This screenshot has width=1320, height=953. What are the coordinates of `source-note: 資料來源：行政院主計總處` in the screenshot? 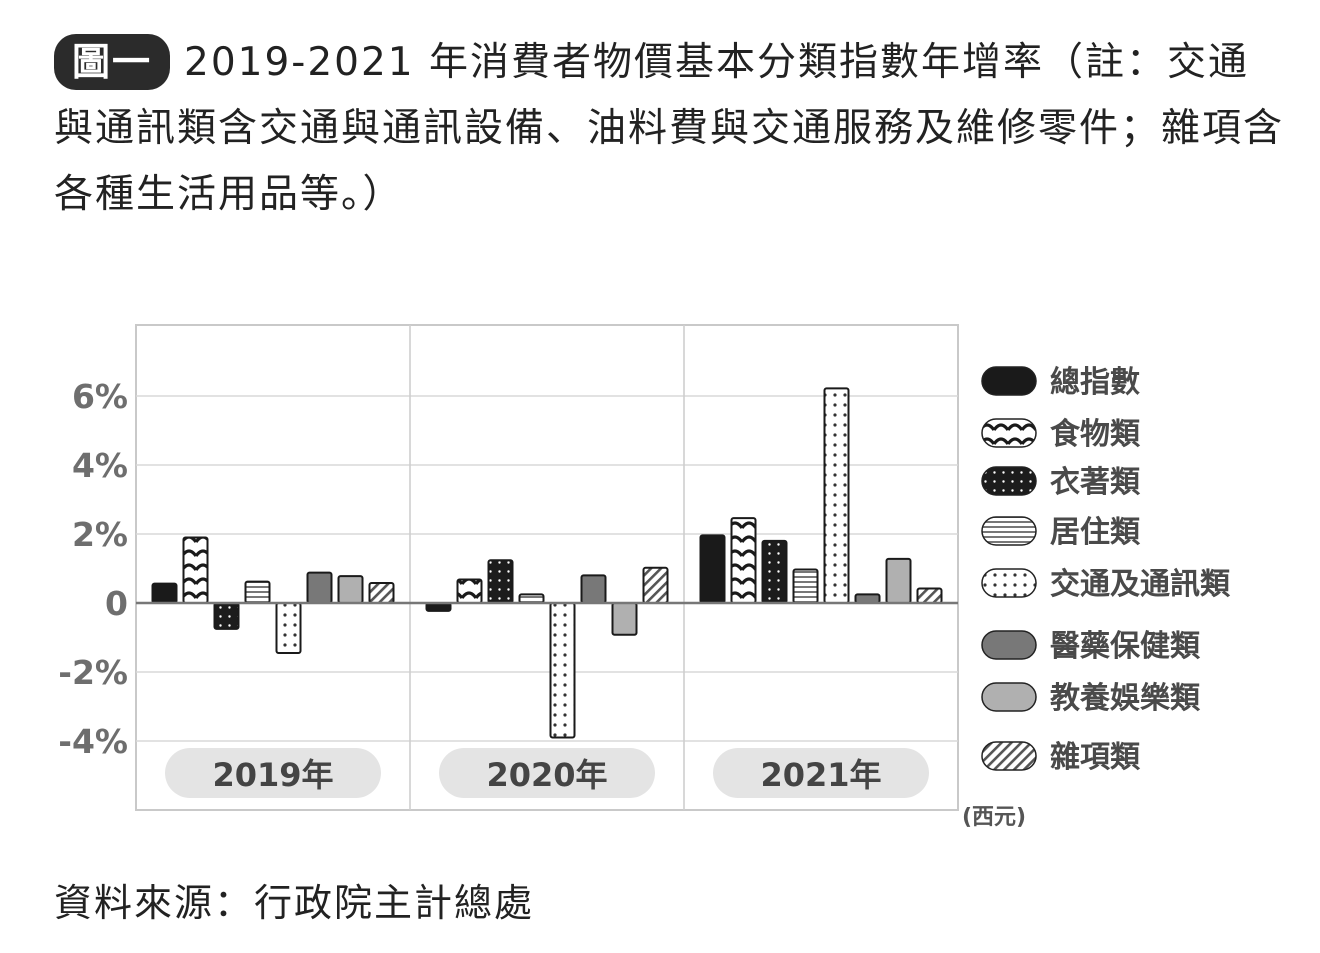 It's located at (294, 903).